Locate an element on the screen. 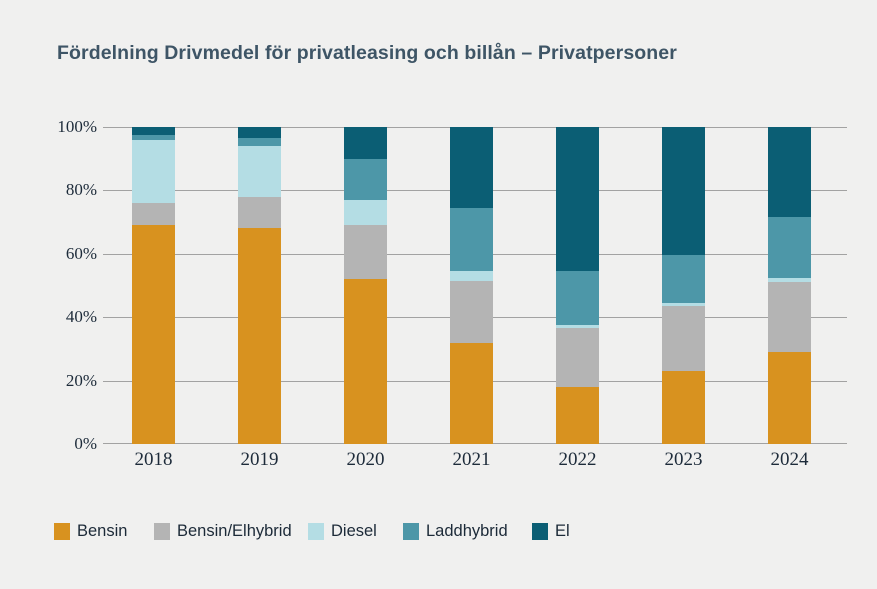 This screenshot has width=877, height=589. x-axis-label-2021: 2021 is located at coordinates (471, 459).